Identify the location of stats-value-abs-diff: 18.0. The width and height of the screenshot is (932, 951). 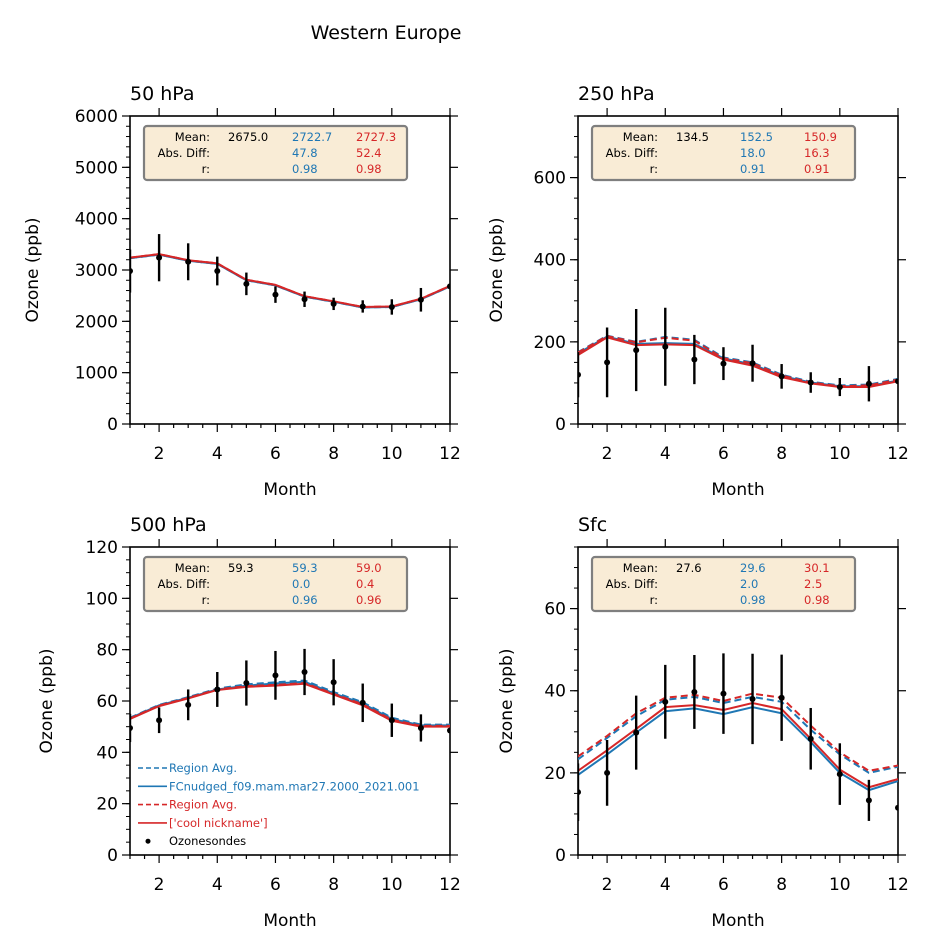
(753, 153).